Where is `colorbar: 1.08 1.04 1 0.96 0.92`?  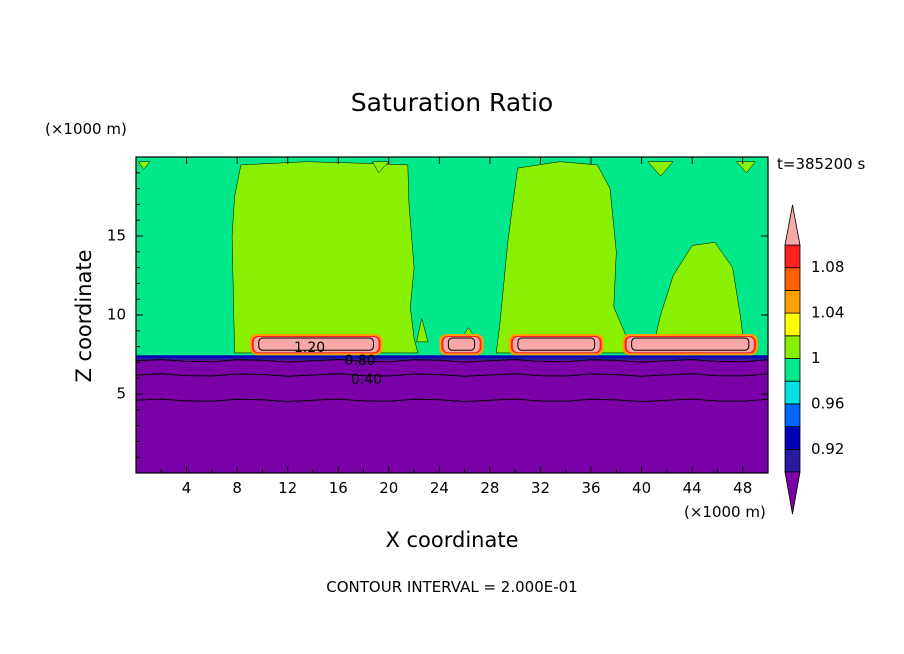 colorbar: 1.08 1.04 1 0.96 0.92 is located at coordinates (814, 359).